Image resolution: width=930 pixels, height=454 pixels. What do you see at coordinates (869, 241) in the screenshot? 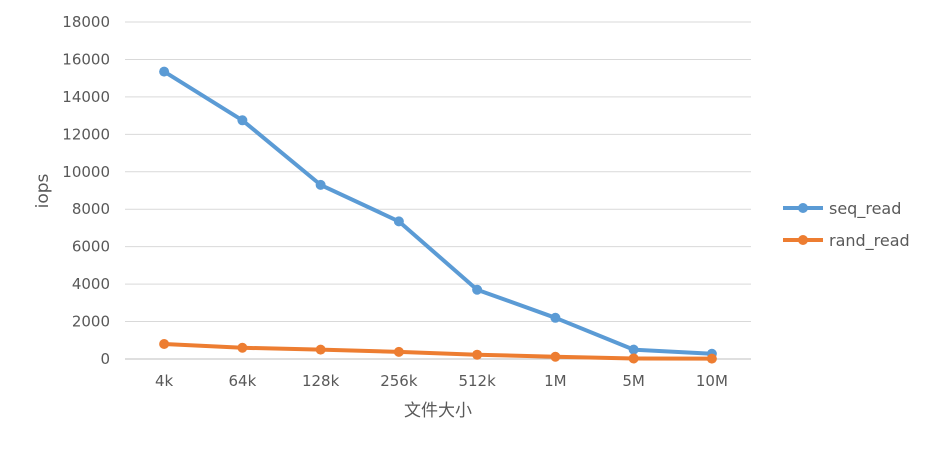
I see `legend-label: rand_read` at bounding box center [869, 241].